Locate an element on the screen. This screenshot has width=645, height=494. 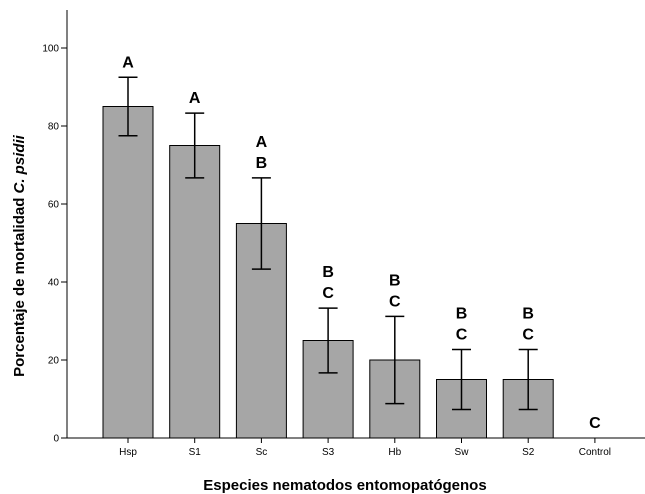
y-tick-label: 100 is located at coordinates (50, 49).